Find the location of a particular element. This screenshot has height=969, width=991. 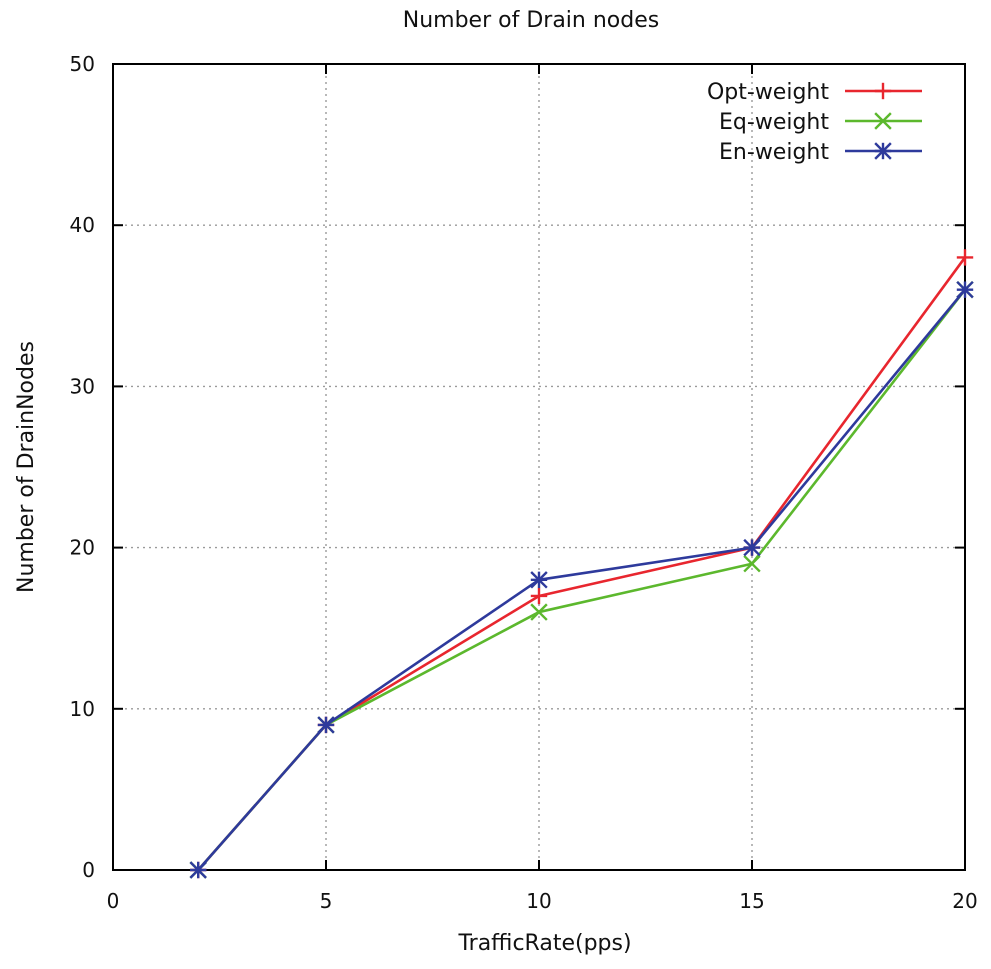

y-tick-label: 40 is located at coordinates (82, 225).